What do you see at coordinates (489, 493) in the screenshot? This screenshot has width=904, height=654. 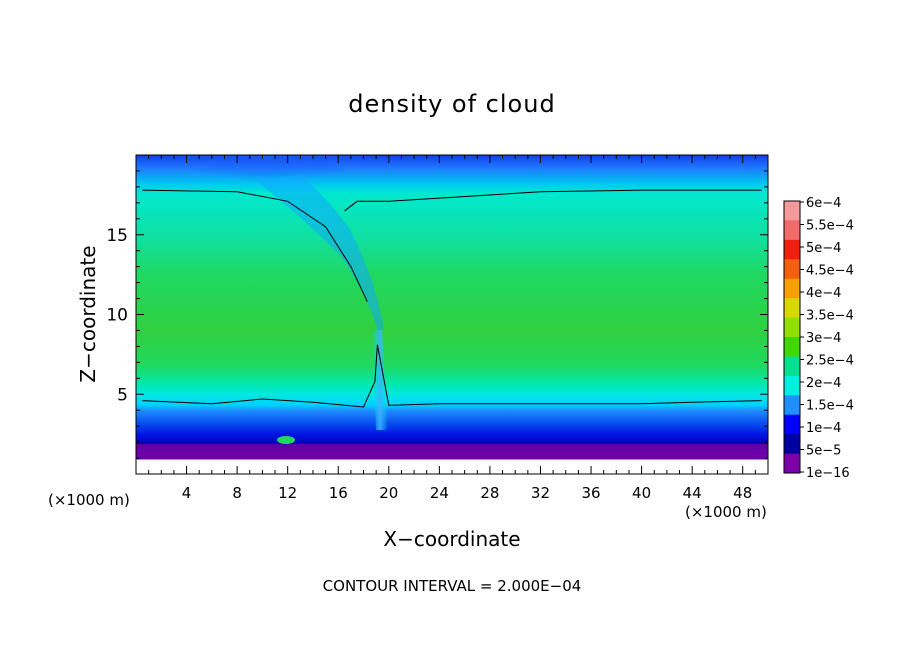 I see `x-tick-label: 28` at bounding box center [489, 493].